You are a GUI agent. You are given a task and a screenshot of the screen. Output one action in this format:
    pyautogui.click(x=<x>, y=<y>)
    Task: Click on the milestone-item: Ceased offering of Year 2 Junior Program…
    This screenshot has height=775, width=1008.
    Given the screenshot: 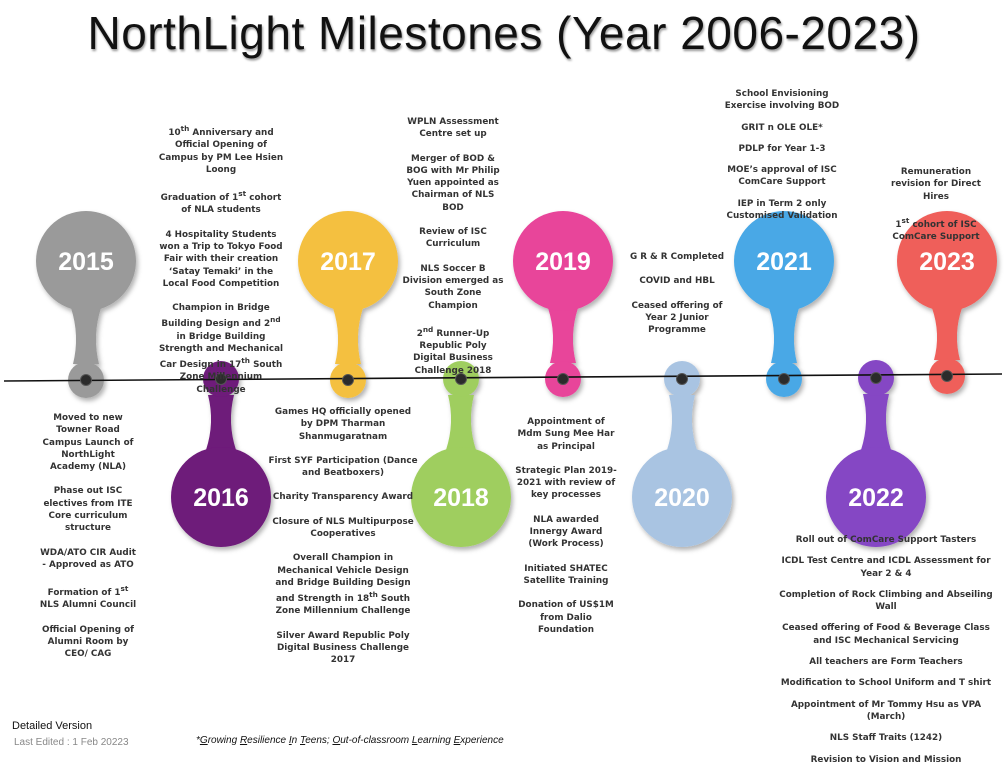 What is the action you would take?
    pyautogui.click(x=677, y=318)
    